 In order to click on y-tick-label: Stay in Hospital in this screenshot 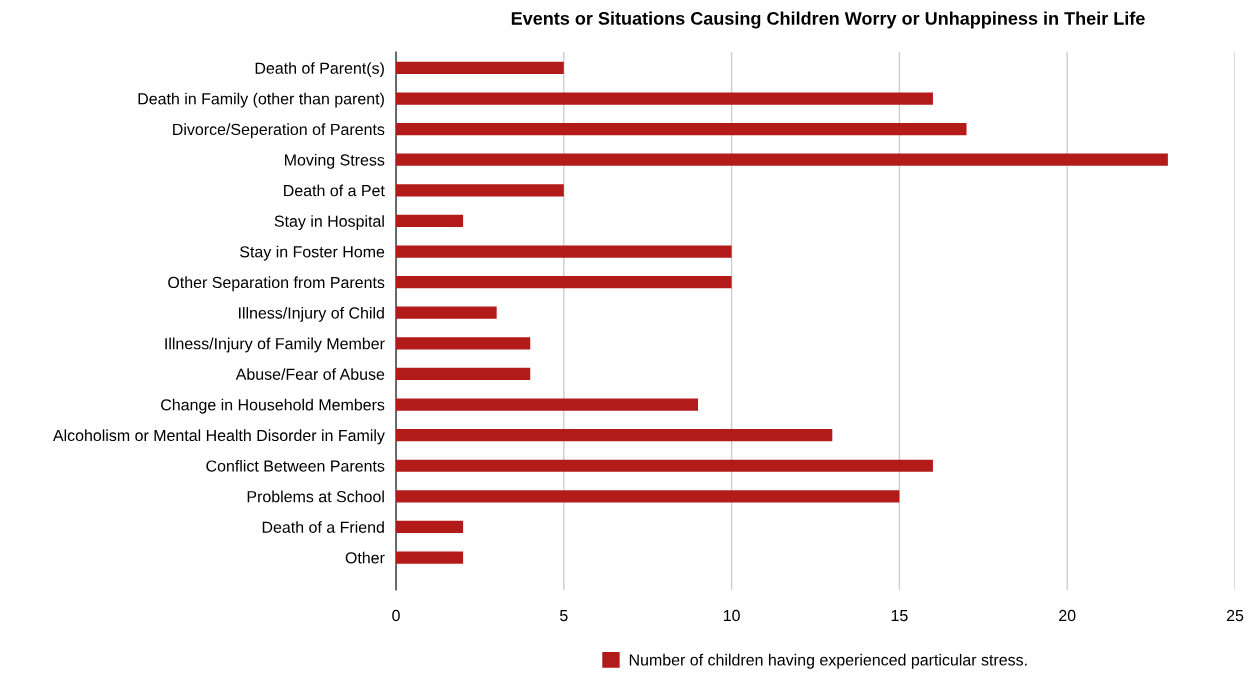, I will do `click(329, 223)`.